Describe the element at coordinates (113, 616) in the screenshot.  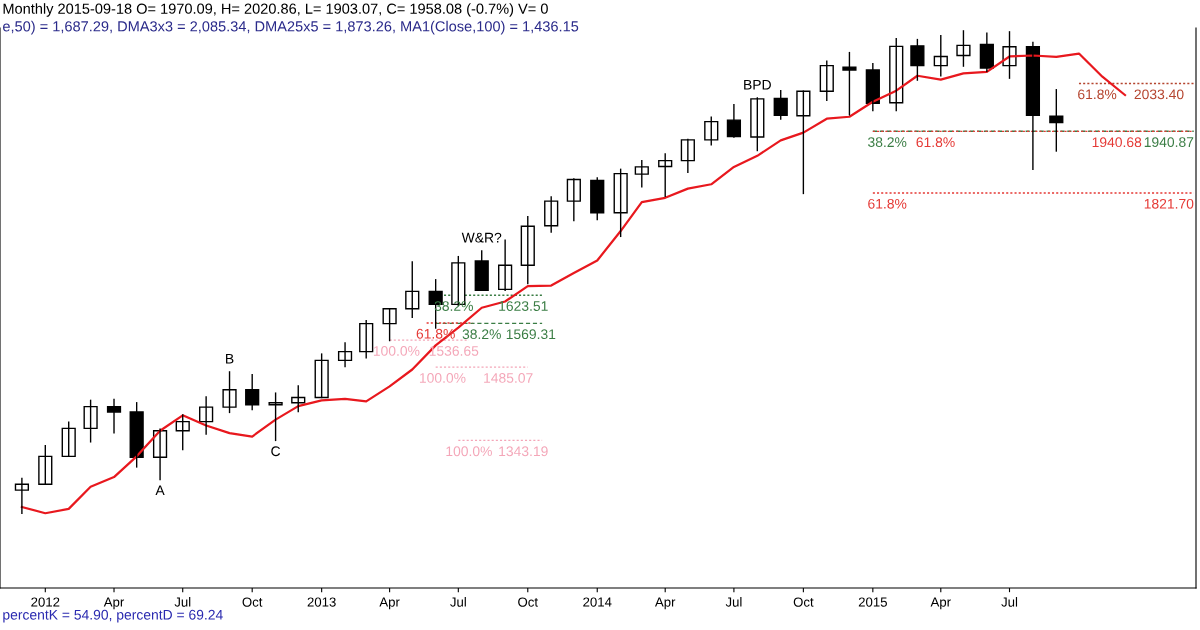
I see `text: percentK = 54.90, percentD = 69.24` at that location.